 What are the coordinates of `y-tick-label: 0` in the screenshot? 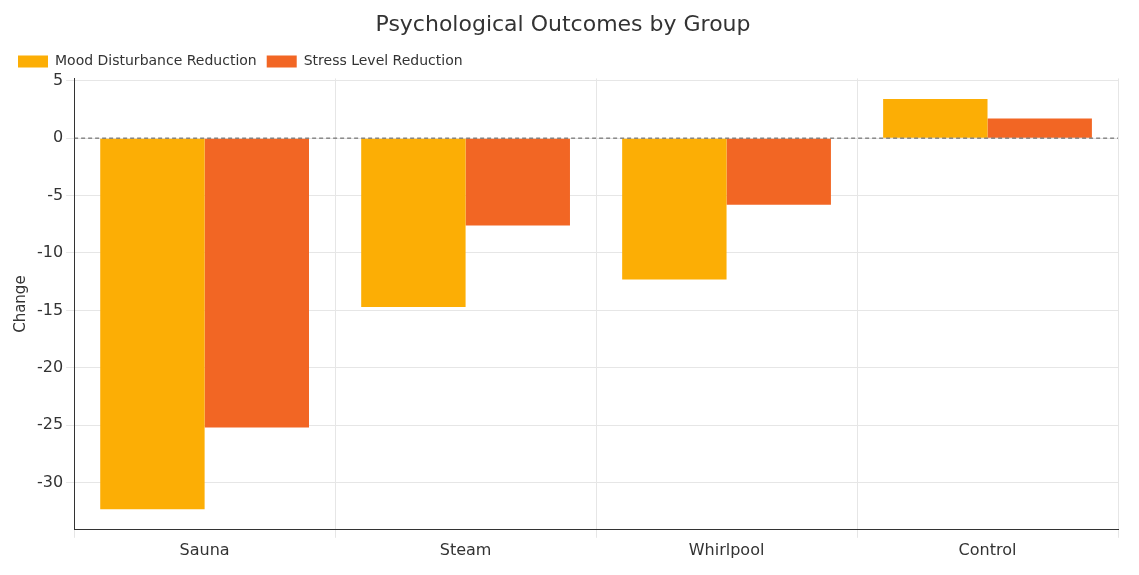 It's located at (58, 137).